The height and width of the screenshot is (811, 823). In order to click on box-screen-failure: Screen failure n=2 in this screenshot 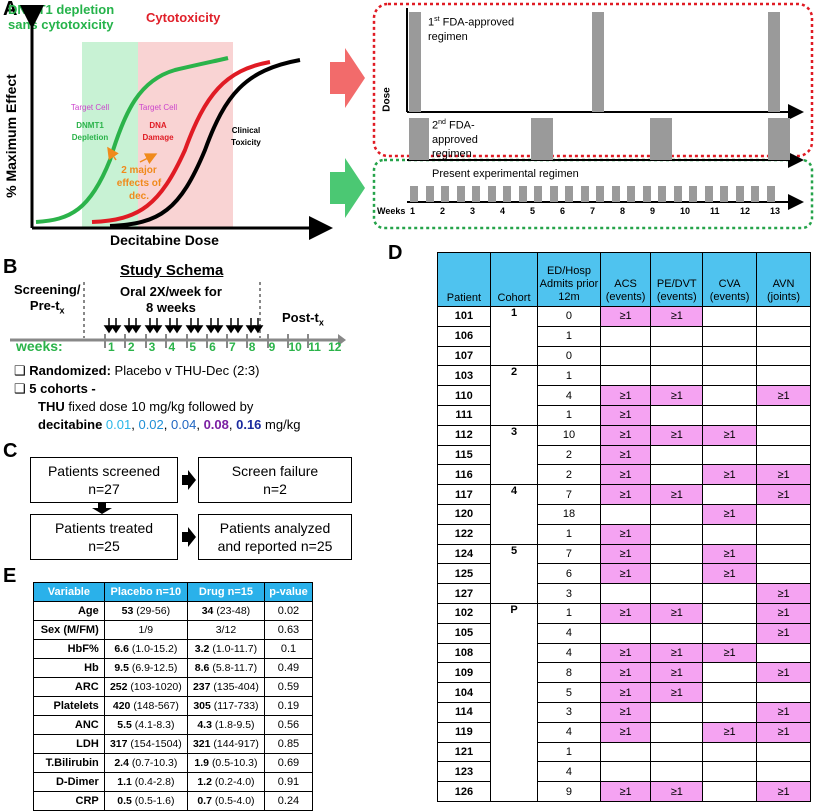, I will do `click(275, 480)`.